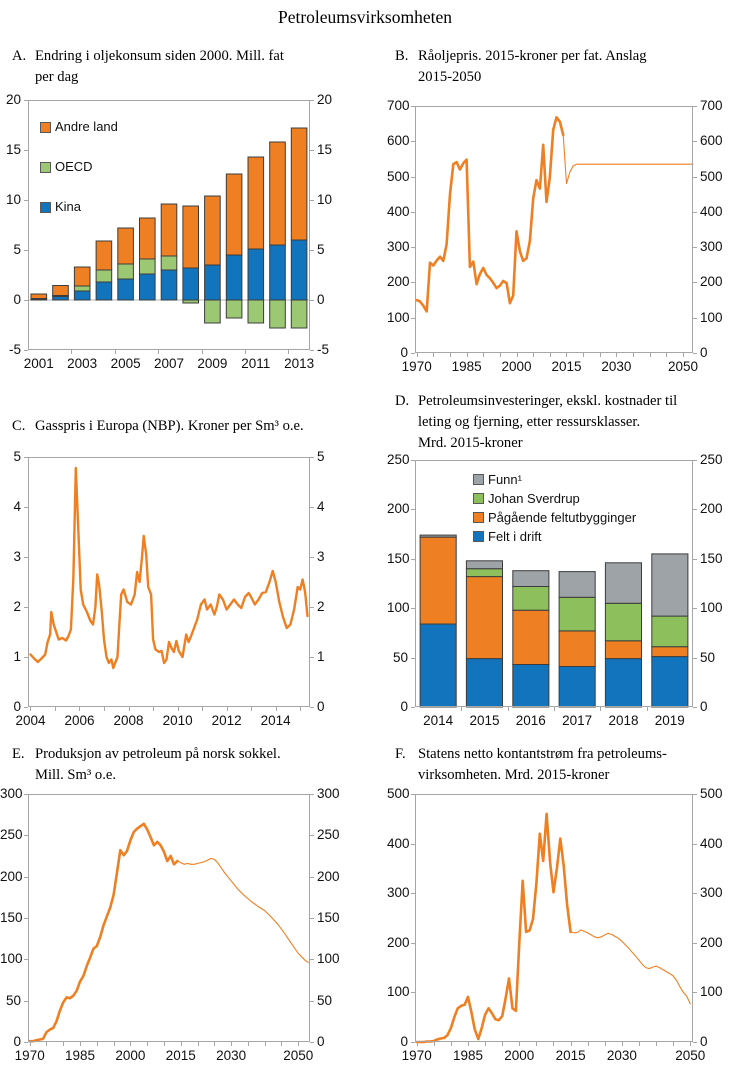 The image size is (730, 1085). Describe the element at coordinates (11, 959) in the screenshot. I see `y-axis-label-left: 100` at that location.